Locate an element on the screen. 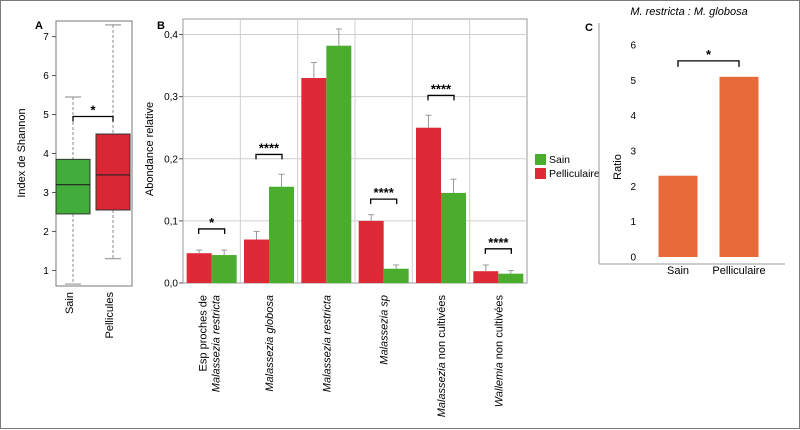 The image size is (800, 430). panel-b-x-label-italic: Malassezia sp is located at coordinates (385, 330).